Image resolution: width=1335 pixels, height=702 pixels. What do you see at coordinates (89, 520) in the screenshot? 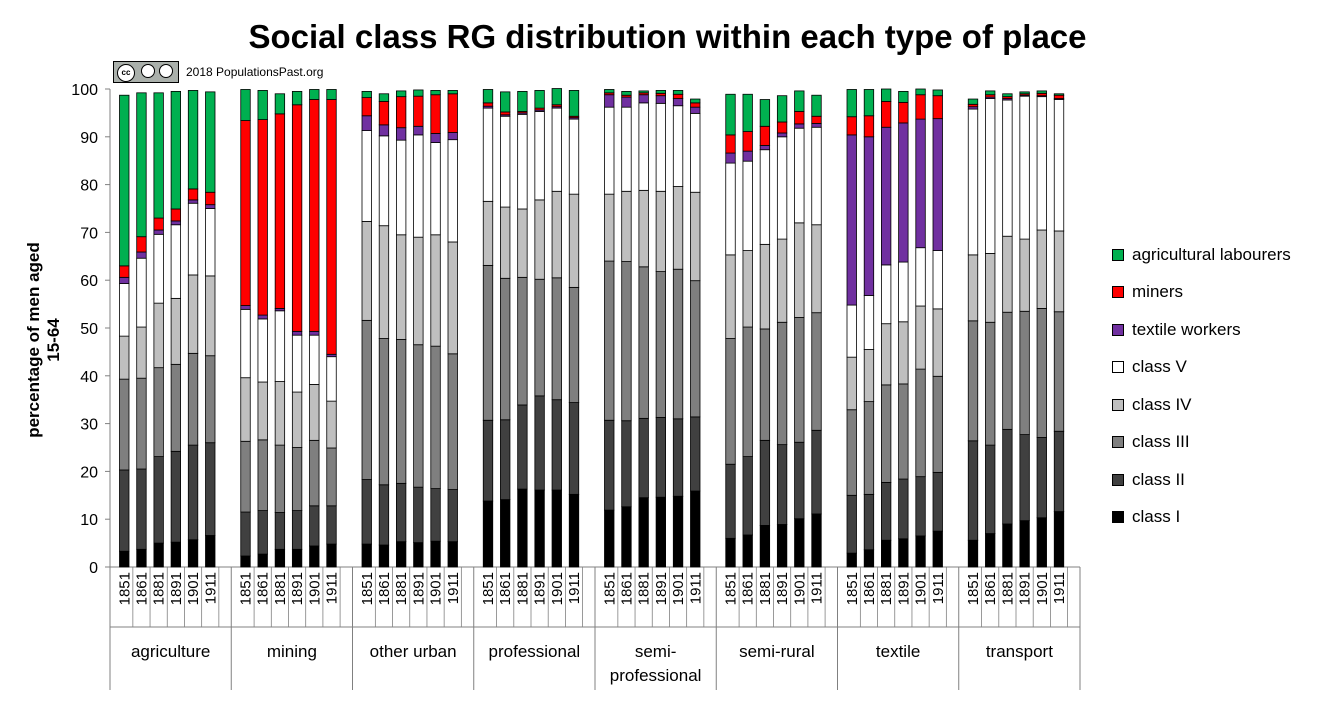
I see `y-tick-label: 10` at bounding box center [89, 520].